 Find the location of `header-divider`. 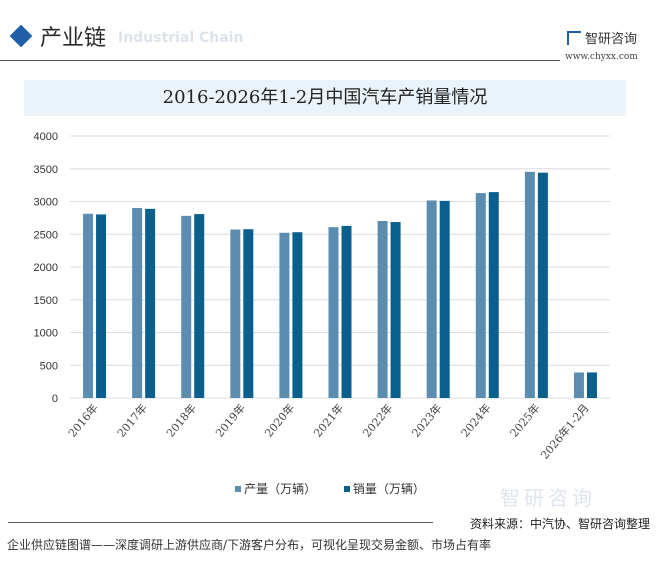

header-divider is located at coordinates (280, 60).